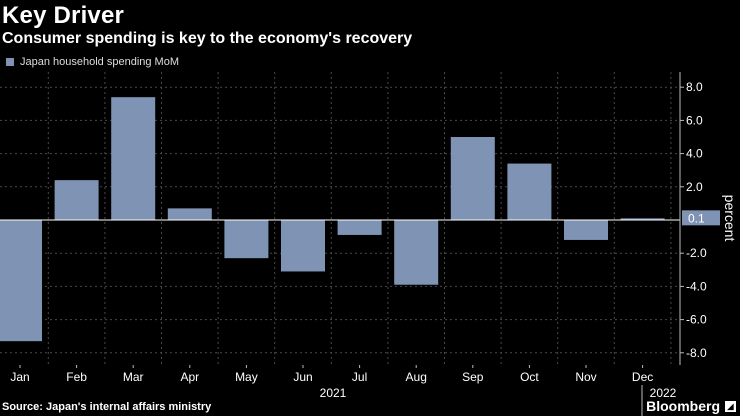 The height and width of the screenshot is (416, 740). I want to click on bar-aug, so click(416, 252).